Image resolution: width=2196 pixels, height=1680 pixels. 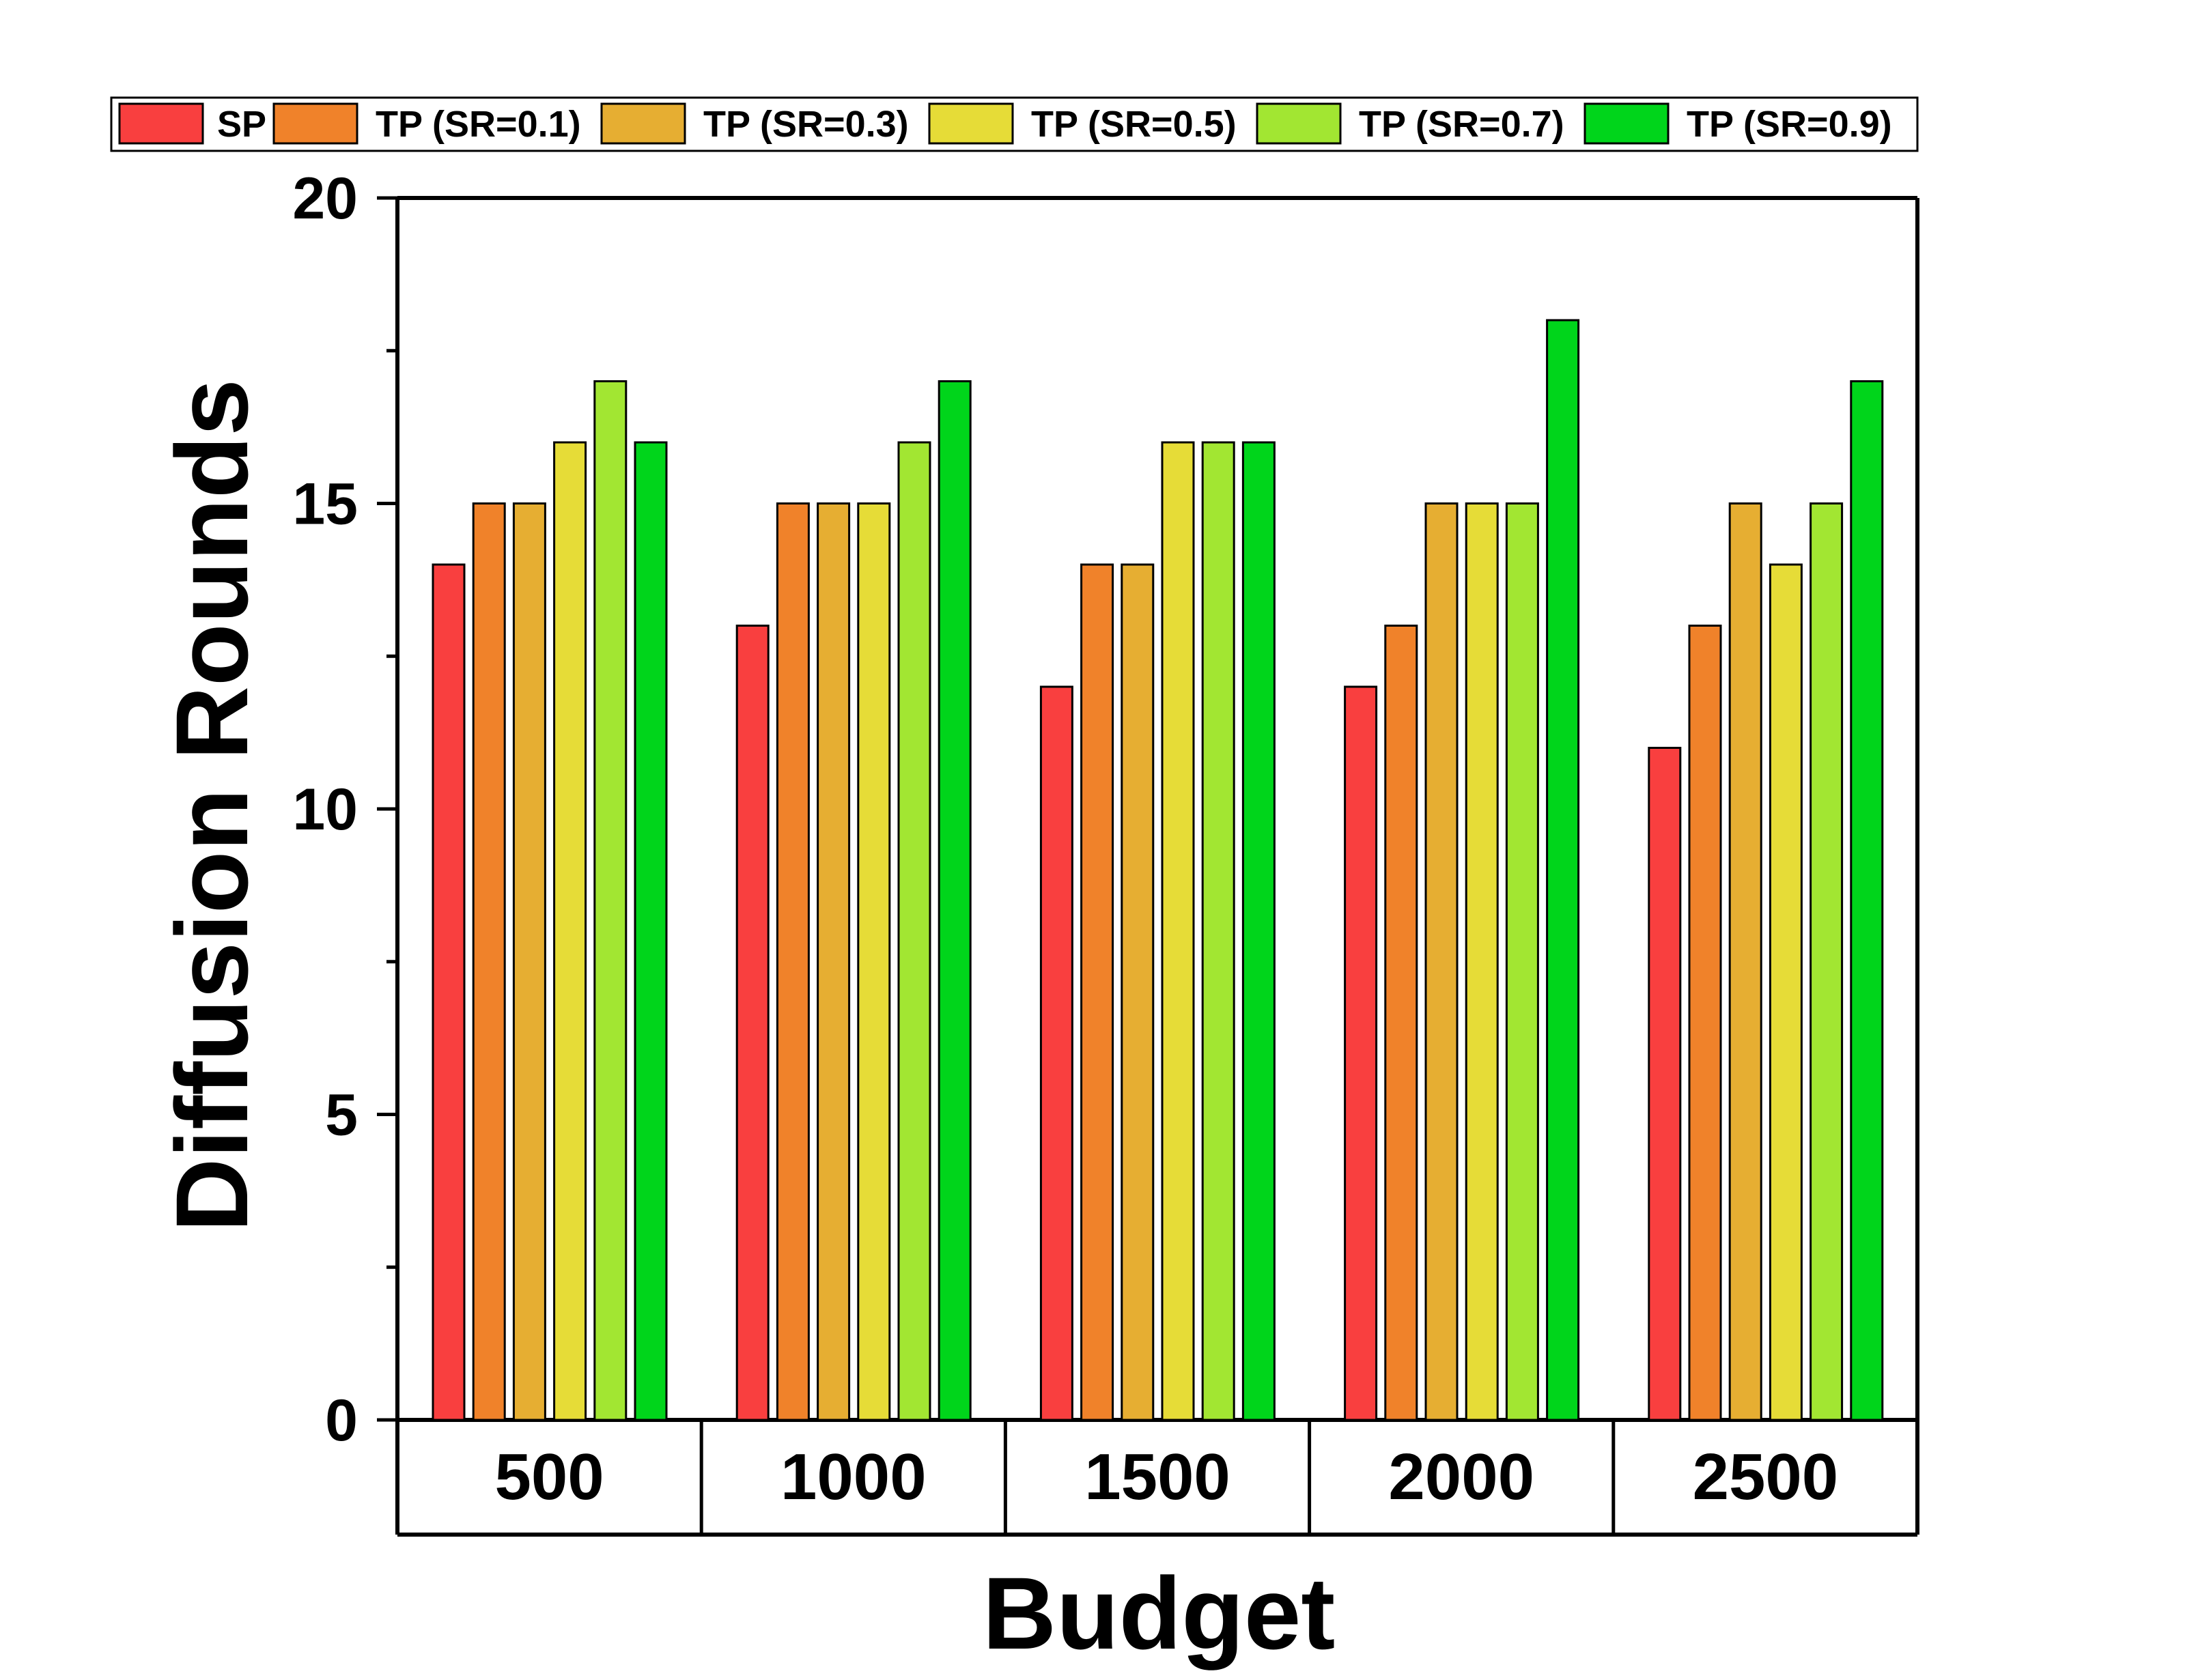 What do you see at coordinates (1766, 1476) in the screenshot?
I see `x-tick-label: 2500` at bounding box center [1766, 1476].